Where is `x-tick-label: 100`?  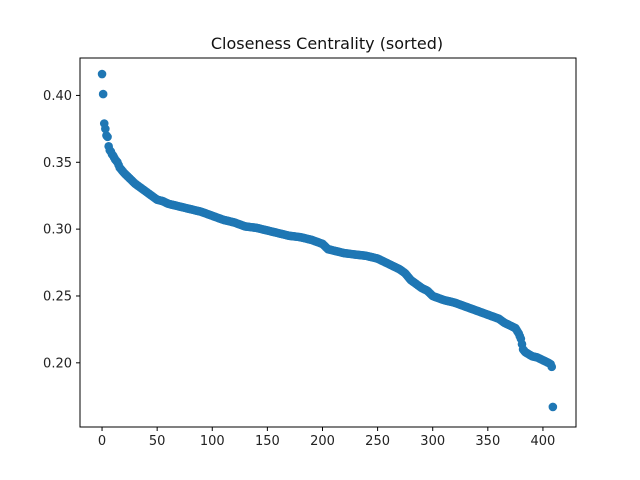
x-tick-label: 100 is located at coordinates (212, 441).